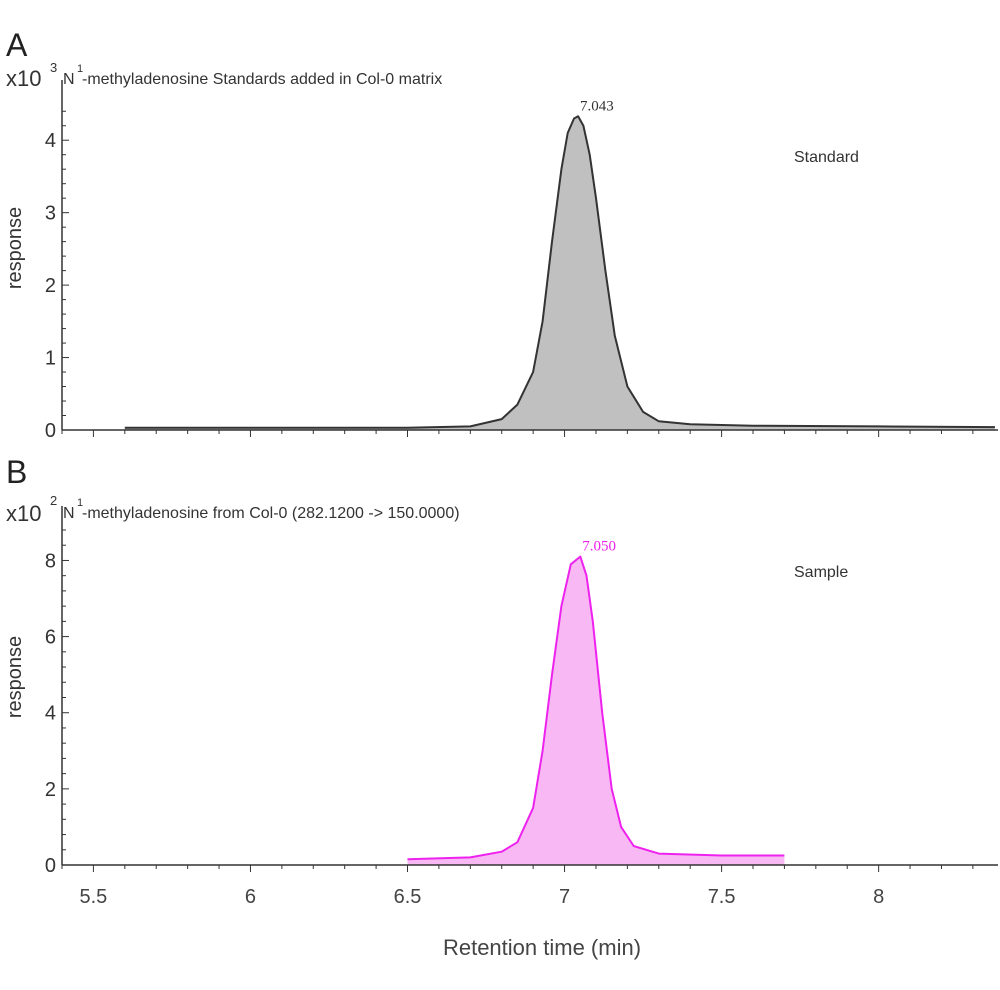 The width and height of the screenshot is (1000, 990). Describe the element at coordinates (50, 866) in the screenshot. I see `panel-b-y-tick-label: 0` at that location.